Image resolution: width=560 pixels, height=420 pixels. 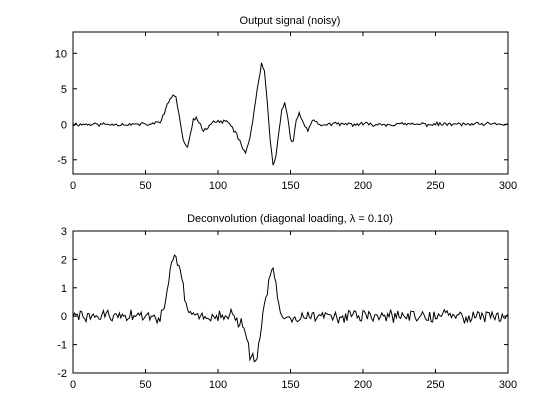 What do you see at coordinates (64, 90) in the screenshot?
I see `y-tick-label: 5` at bounding box center [64, 90].